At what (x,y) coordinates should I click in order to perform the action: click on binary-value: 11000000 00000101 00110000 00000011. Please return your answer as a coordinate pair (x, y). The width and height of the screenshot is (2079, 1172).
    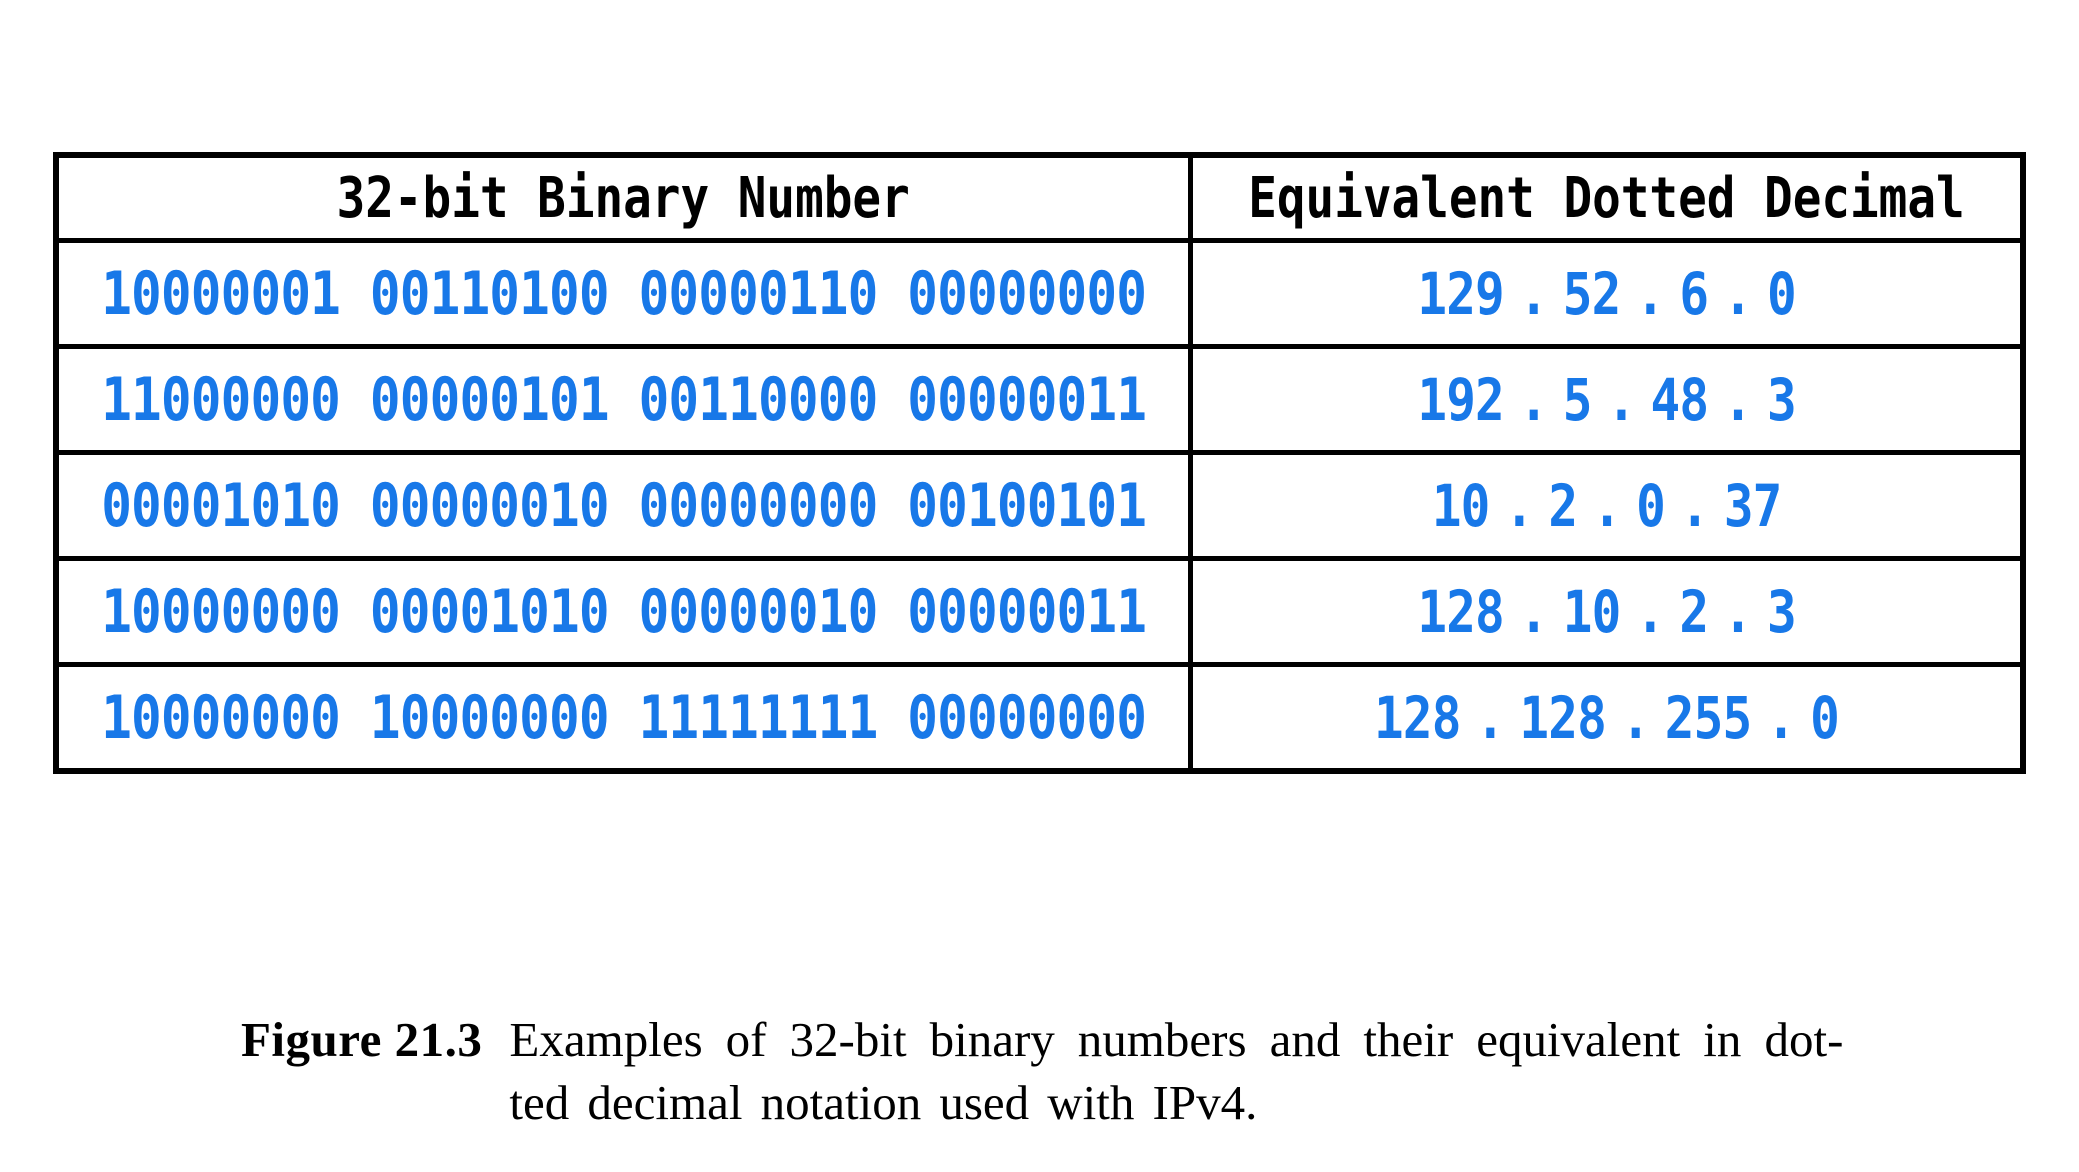
    Looking at the image, I should click on (624, 399).